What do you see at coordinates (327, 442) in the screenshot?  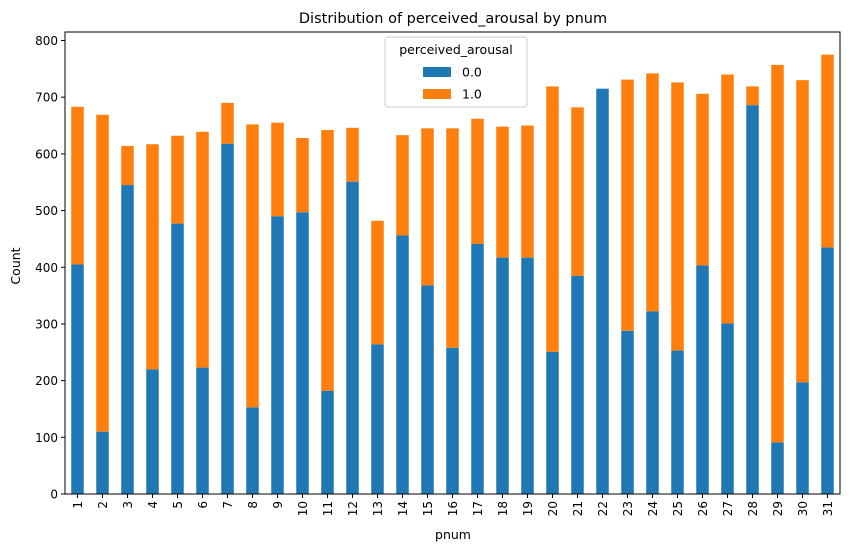 I see `bar-11-series-0.0` at bounding box center [327, 442].